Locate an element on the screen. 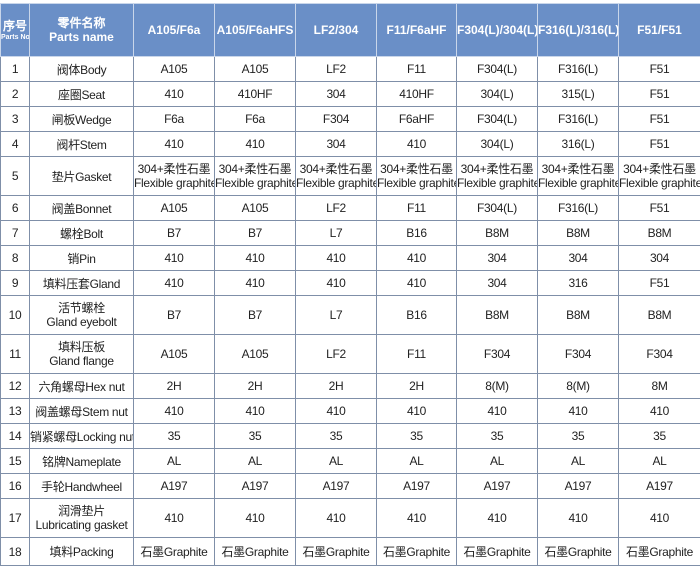 This screenshot has width=700, height=576. part-name-line: 填料压板 is located at coordinates (81, 347).